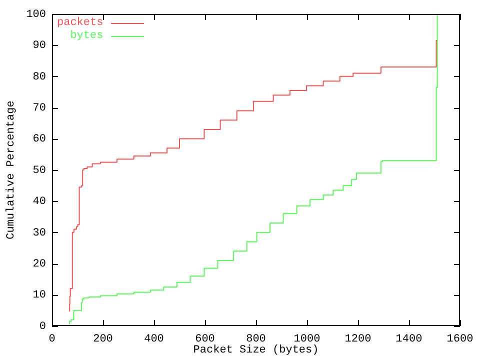  What do you see at coordinates (39, 77) in the screenshot?
I see `y-tick-label: 80` at bounding box center [39, 77].